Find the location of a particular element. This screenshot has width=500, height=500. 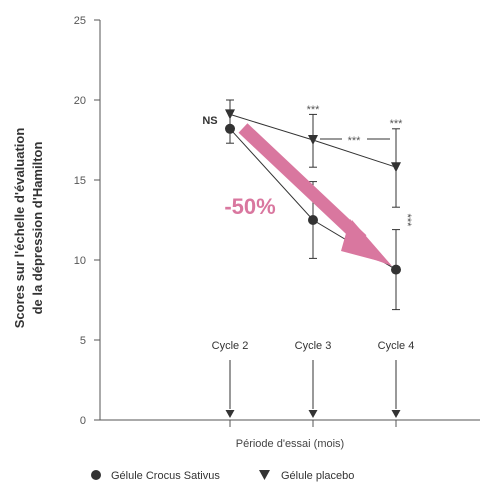

legend-marker-placebo is located at coordinates (264, 475).